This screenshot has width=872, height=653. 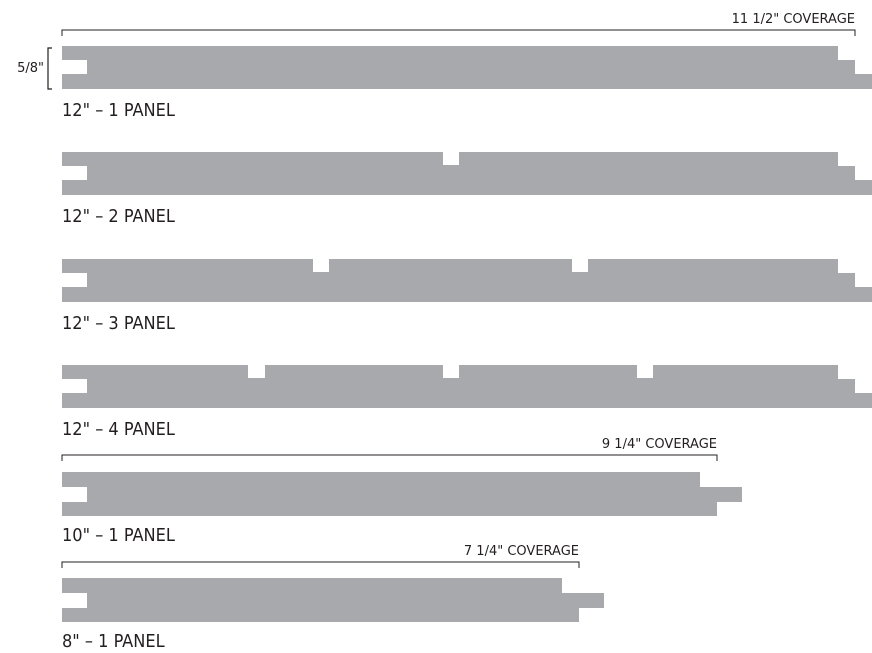 What do you see at coordinates (30, 68) in the screenshot?
I see `thickness-label: 5/8"` at bounding box center [30, 68].